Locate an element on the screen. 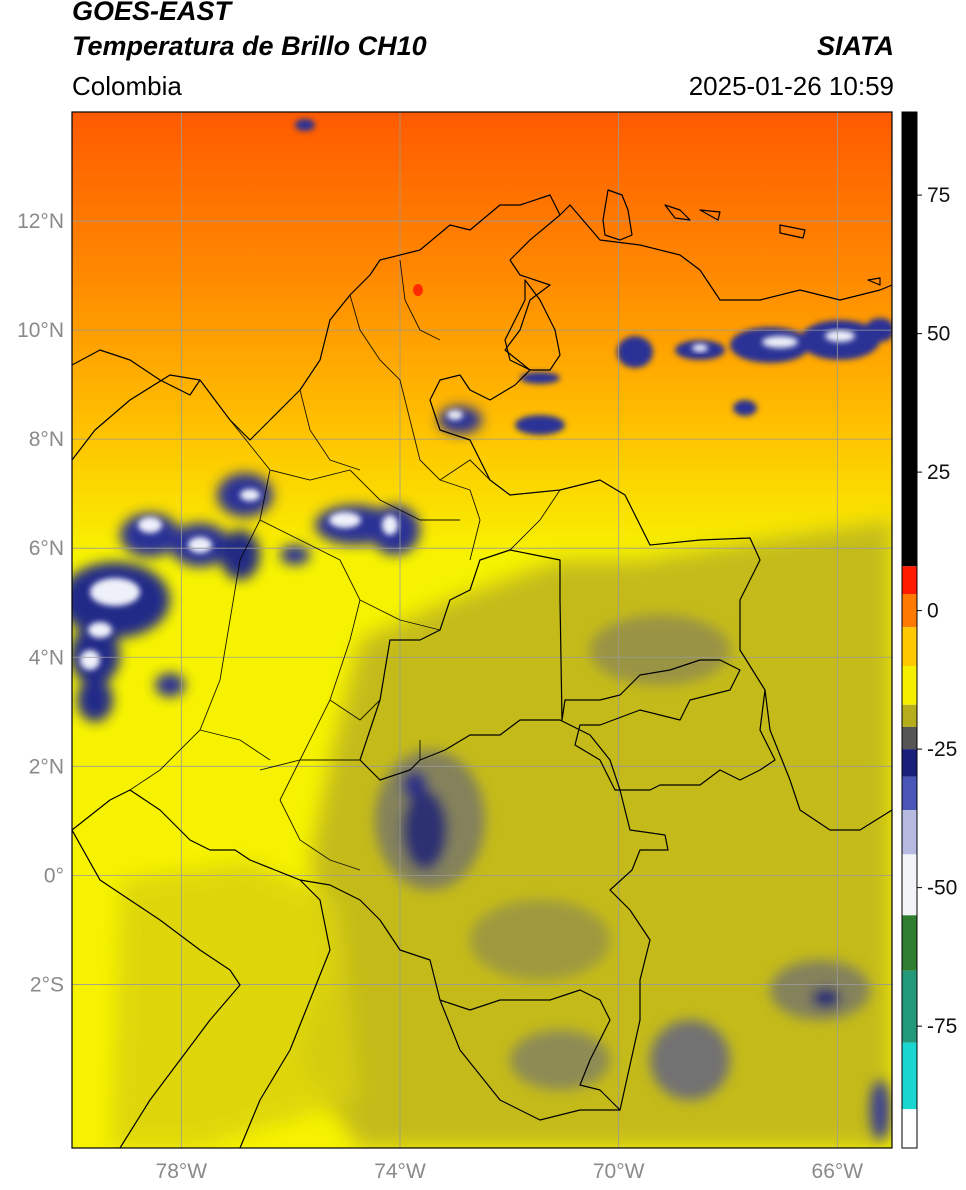 The width and height of the screenshot is (966, 1190). timestamp: 2025-01-26 10:59 is located at coordinates (791, 86).